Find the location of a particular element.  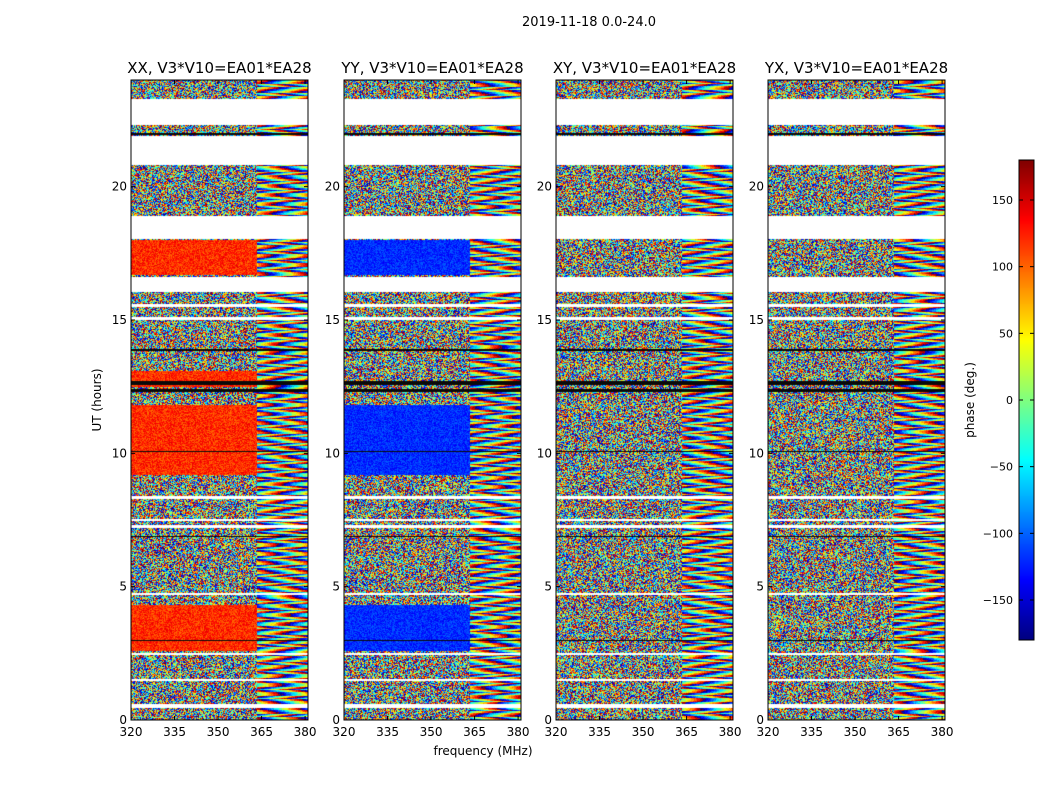

y-axis-label: UT (hours) is located at coordinates (97, 399).